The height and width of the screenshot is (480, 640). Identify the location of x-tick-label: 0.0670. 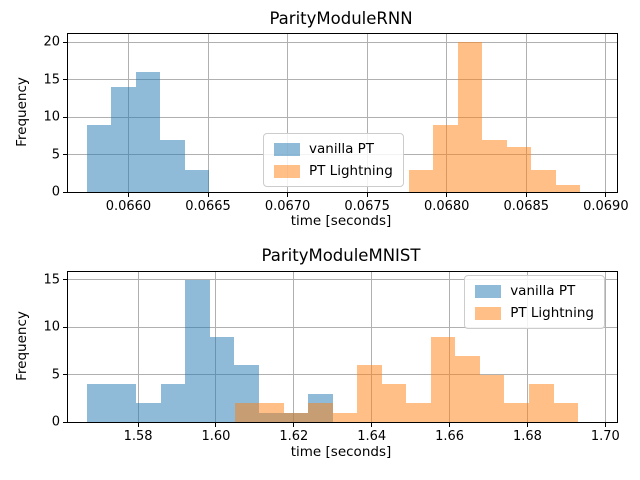
(287, 206).